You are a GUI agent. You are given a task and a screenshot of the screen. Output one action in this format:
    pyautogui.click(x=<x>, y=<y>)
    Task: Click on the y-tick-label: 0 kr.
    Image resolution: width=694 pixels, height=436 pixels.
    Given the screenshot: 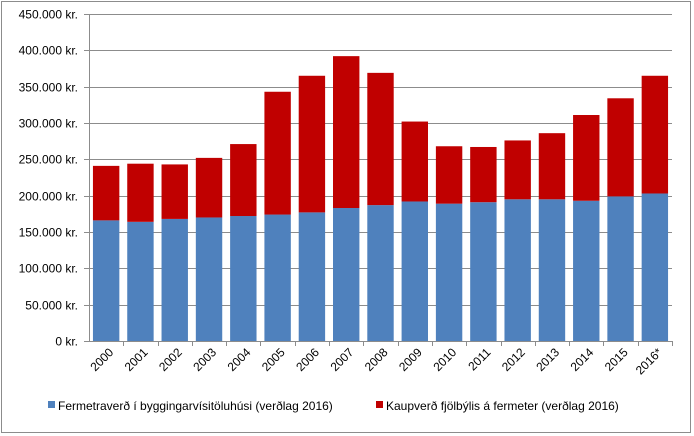 What is the action you would take?
    pyautogui.click(x=66, y=342)
    